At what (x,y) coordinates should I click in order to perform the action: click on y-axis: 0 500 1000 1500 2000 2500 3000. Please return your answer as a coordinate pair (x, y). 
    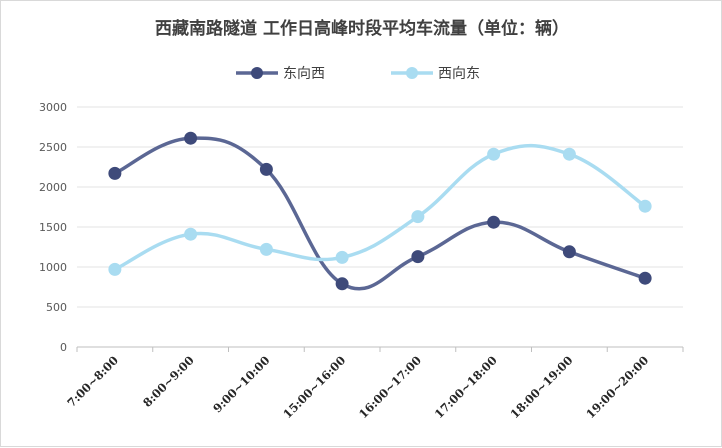
    Looking at the image, I should click on (53, 227).